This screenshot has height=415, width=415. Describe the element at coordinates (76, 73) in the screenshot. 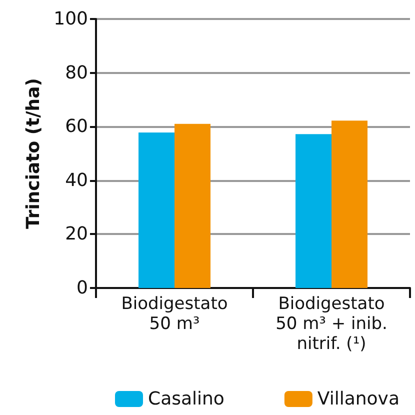

I see `y-tick-label: 80` at that location.